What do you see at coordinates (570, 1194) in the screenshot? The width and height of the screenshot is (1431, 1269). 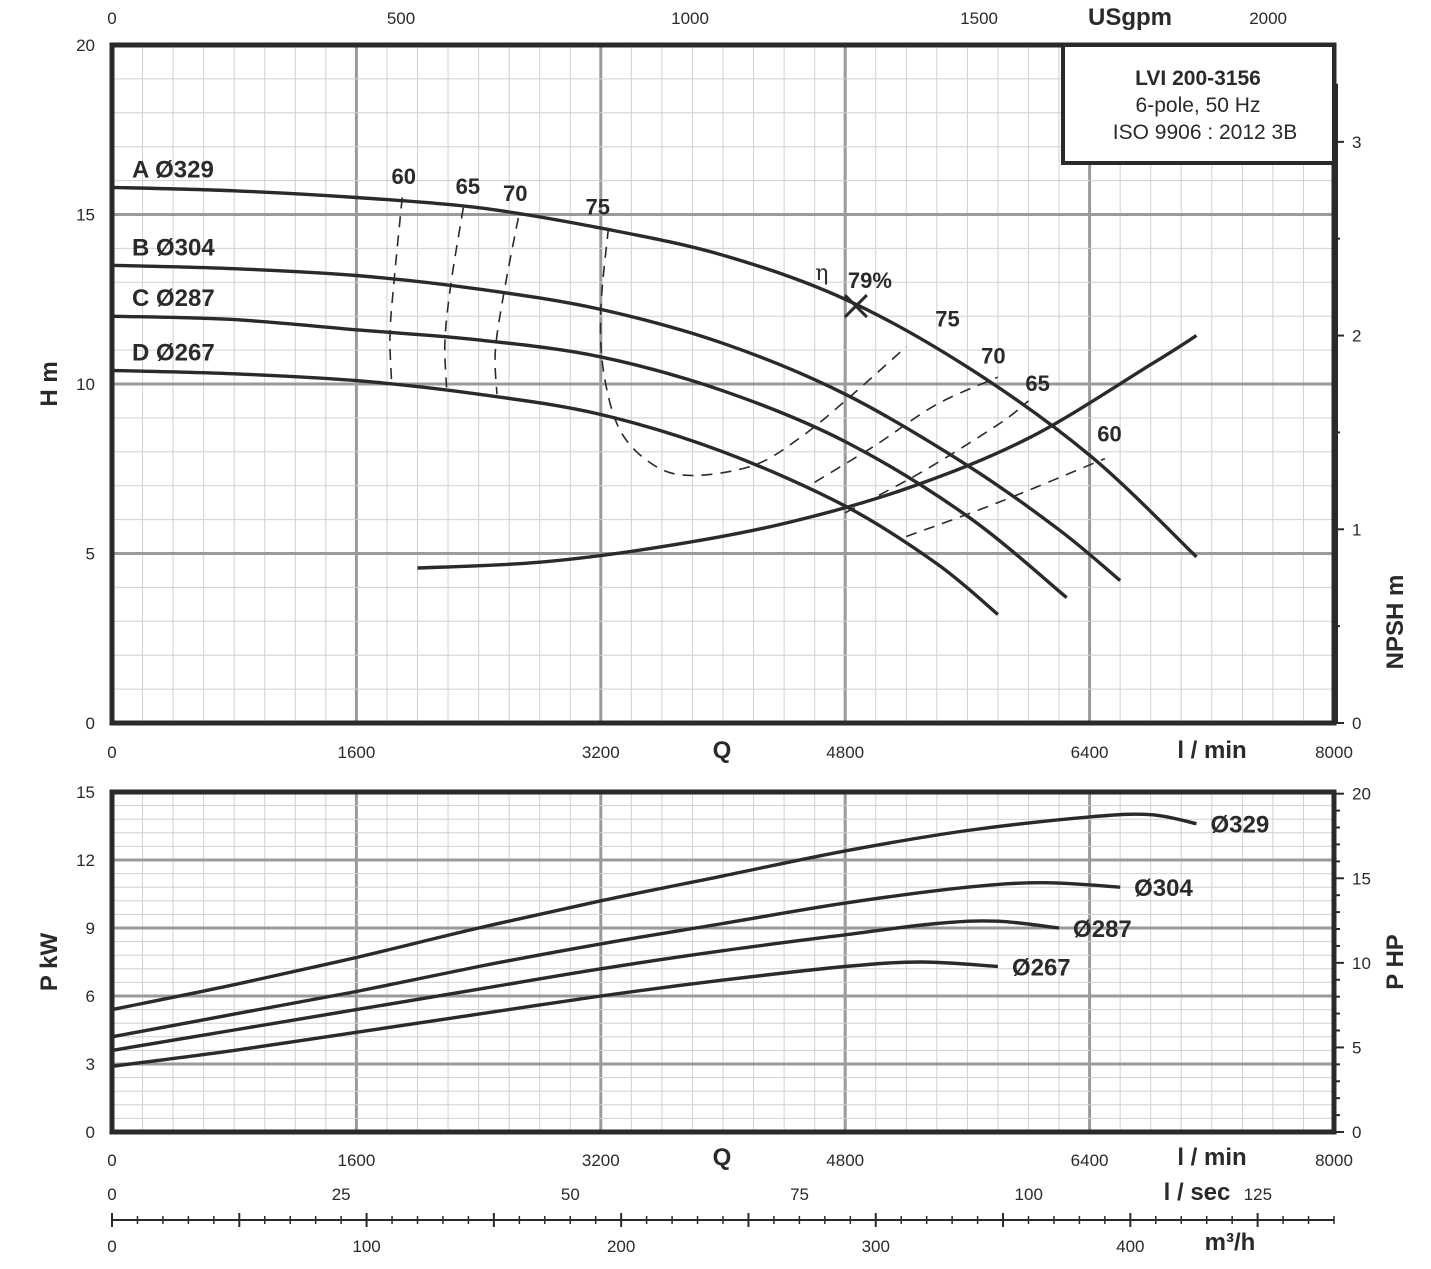 I see `lsec-tick-label: 50` at bounding box center [570, 1194].